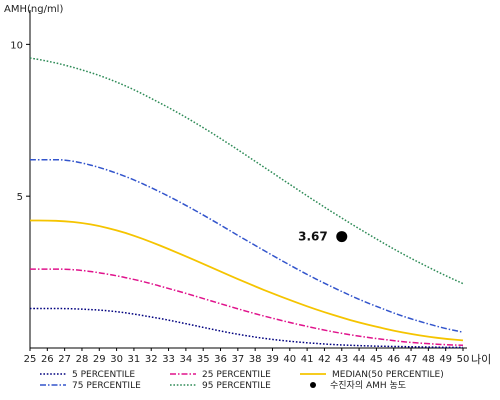 The width and height of the screenshot is (500, 400). Describe the element at coordinates (82, 359) in the screenshot. I see `x-tick-label: 28` at that location.